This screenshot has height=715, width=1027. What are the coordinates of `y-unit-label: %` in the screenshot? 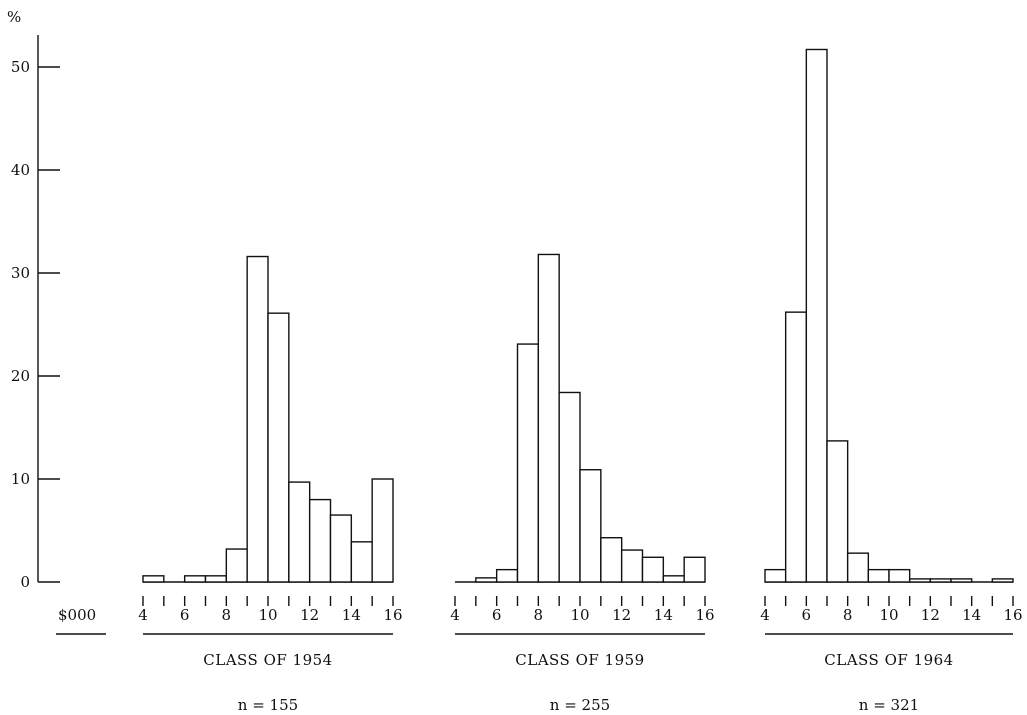 It's located at (14, 17).